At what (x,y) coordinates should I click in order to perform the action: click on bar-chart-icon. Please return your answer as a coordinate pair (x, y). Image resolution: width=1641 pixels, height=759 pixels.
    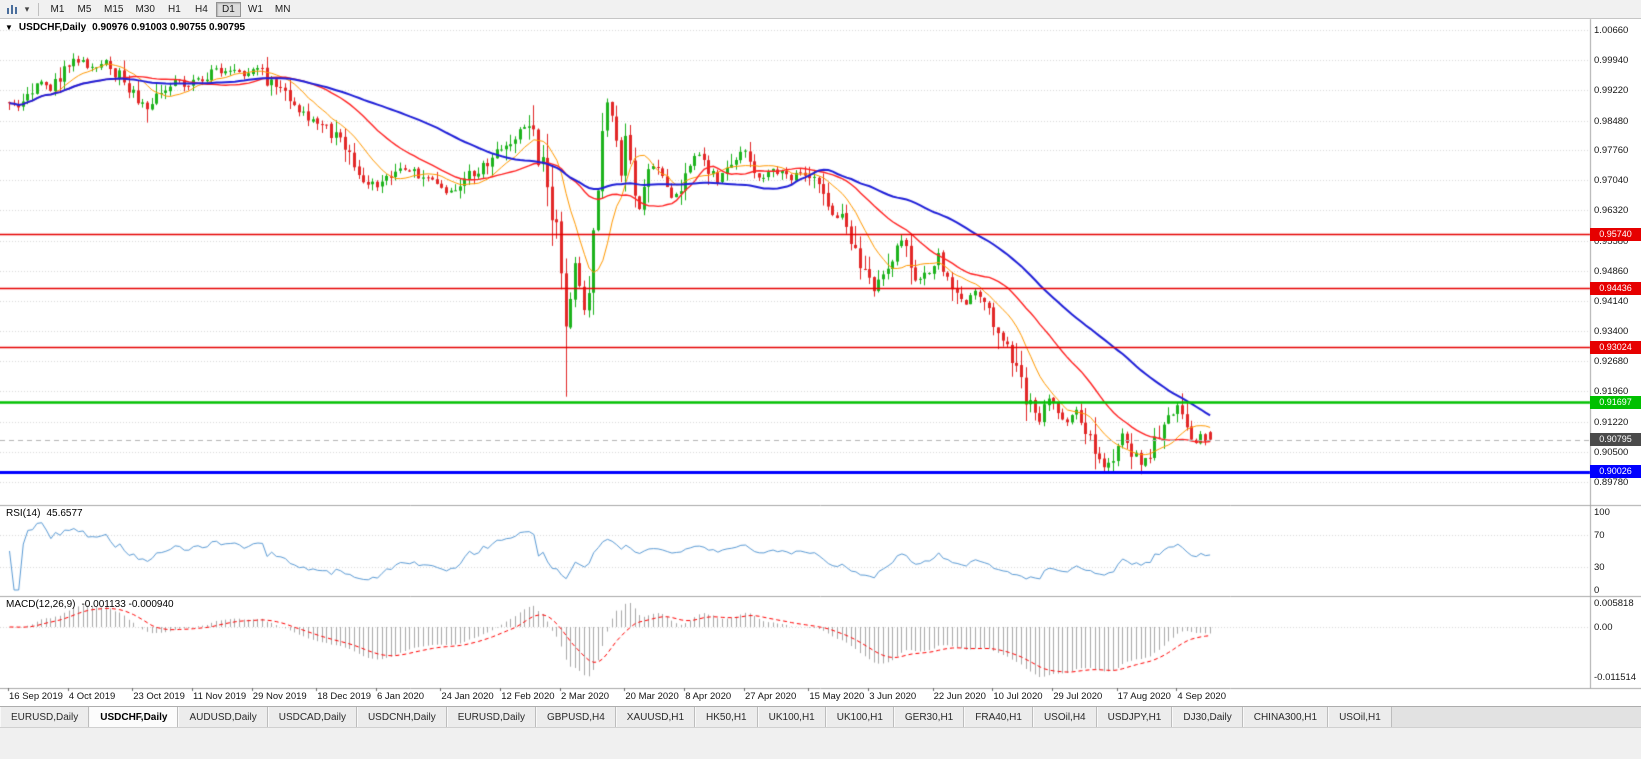
    Looking at the image, I should click on (12, 9).